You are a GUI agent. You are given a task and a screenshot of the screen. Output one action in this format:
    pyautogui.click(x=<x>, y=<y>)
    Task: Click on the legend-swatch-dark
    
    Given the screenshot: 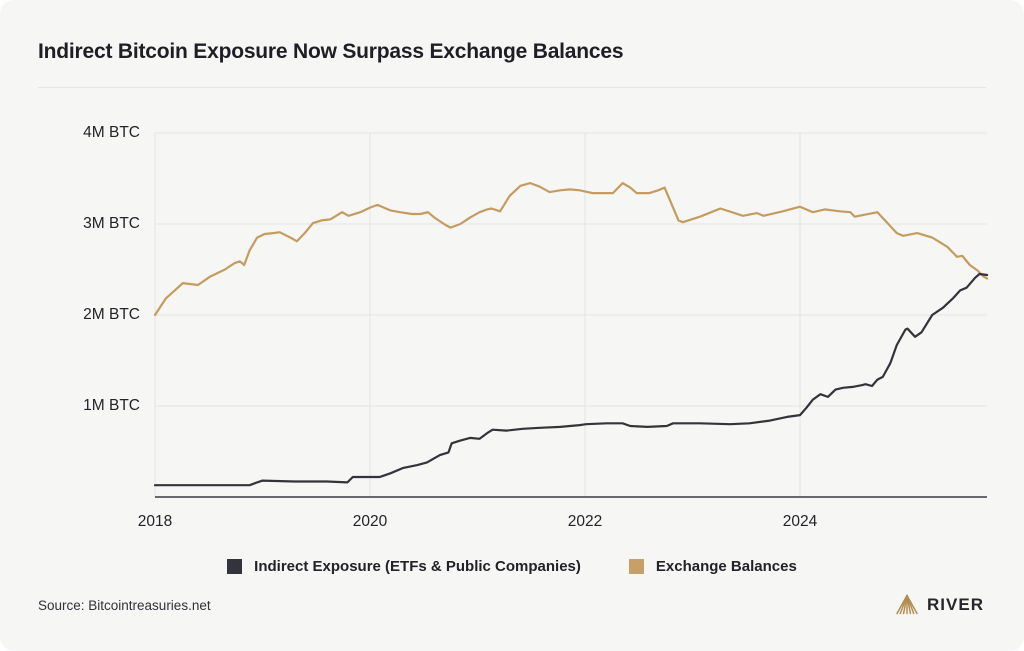 What is the action you would take?
    pyautogui.click(x=235, y=566)
    